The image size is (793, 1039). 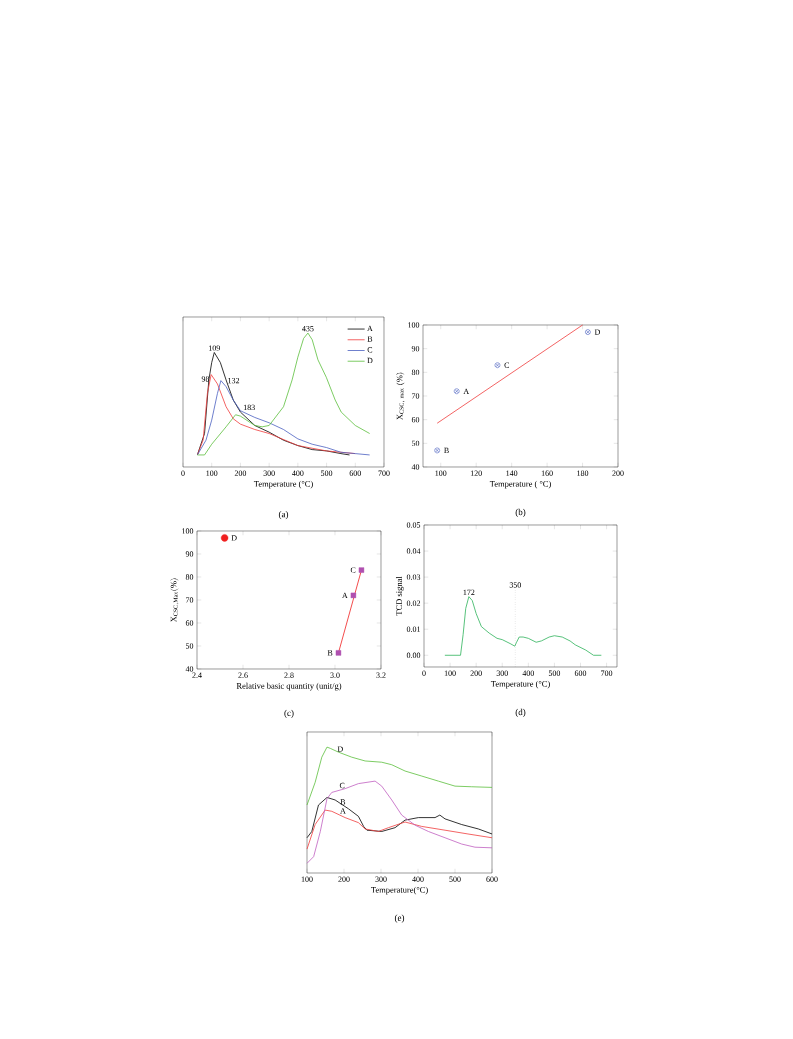 I want to click on text: (e), so click(x=399, y=918).